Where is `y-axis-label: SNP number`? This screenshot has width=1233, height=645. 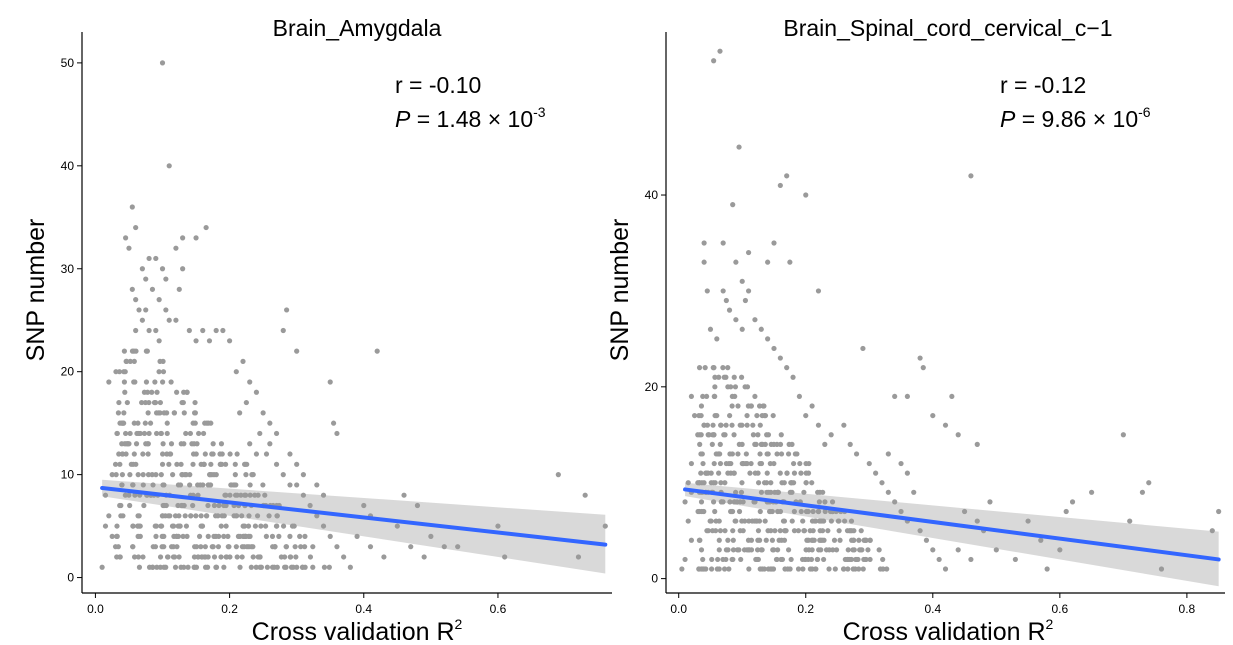 y-axis-label: SNP number is located at coordinates (36, 290).